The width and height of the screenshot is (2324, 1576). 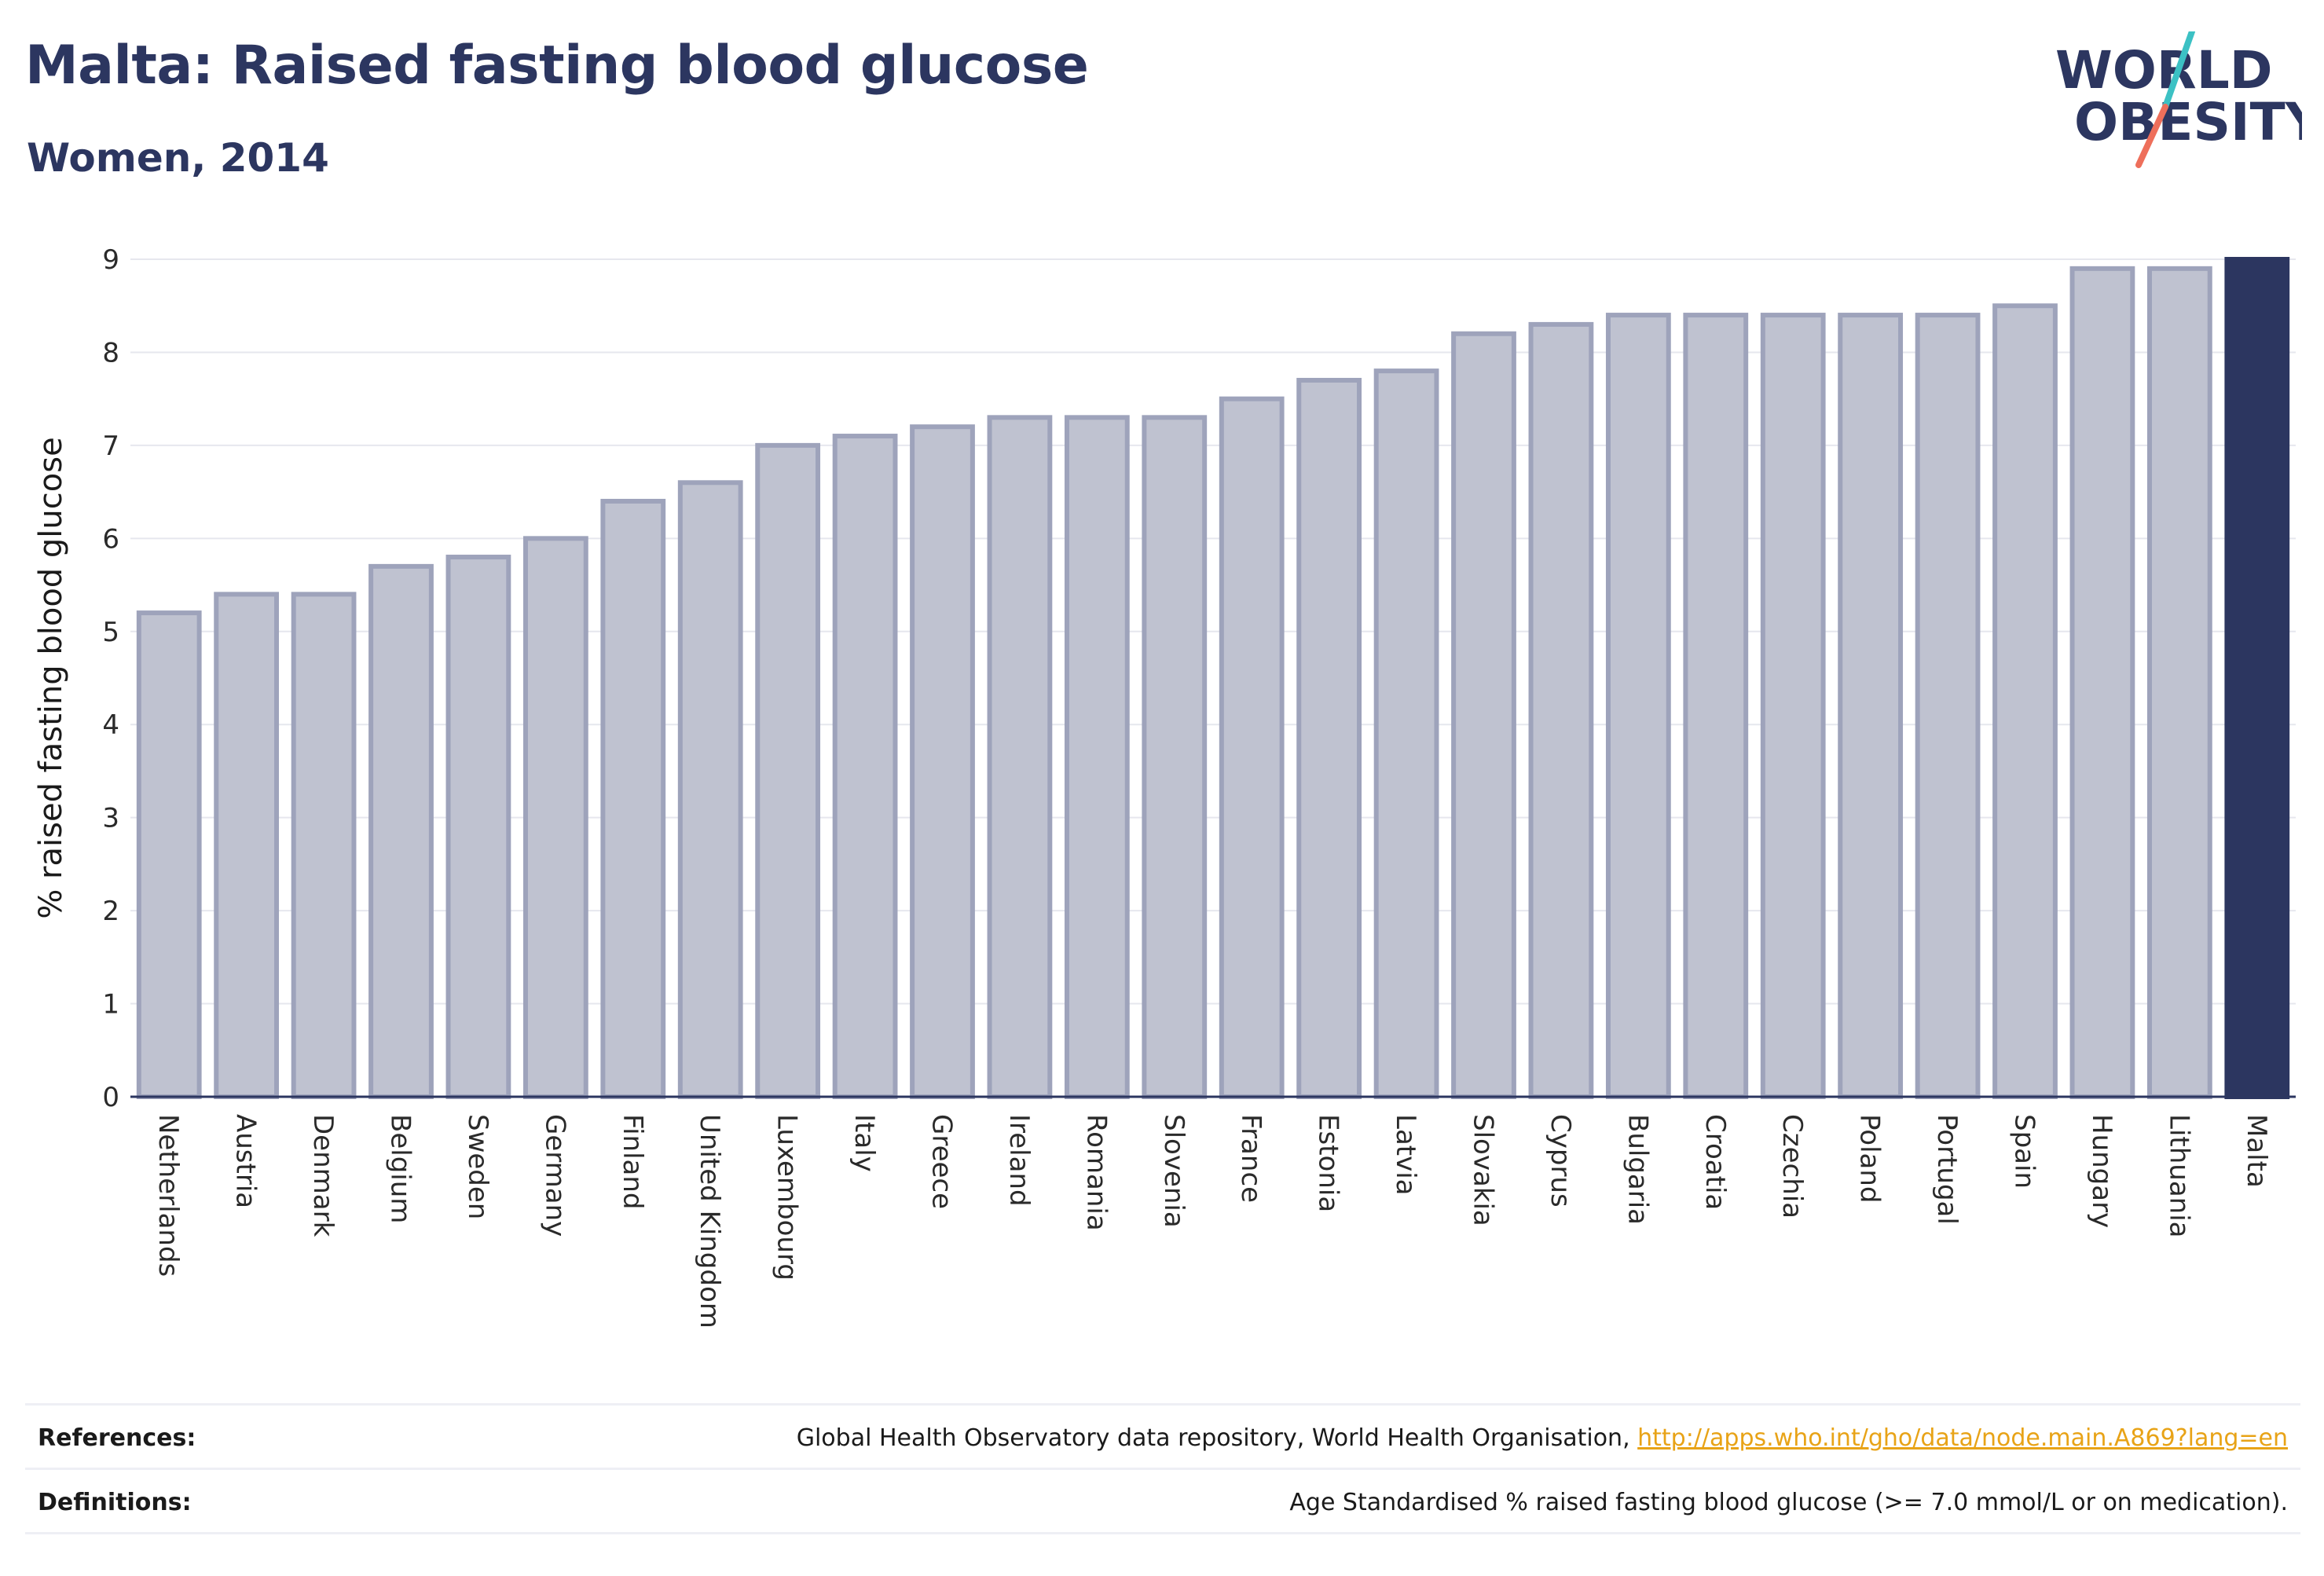 What do you see at coordinates (110, 911) in the screenshot?
I see `y-tick-label: 2` at bounding box center [110, 911].